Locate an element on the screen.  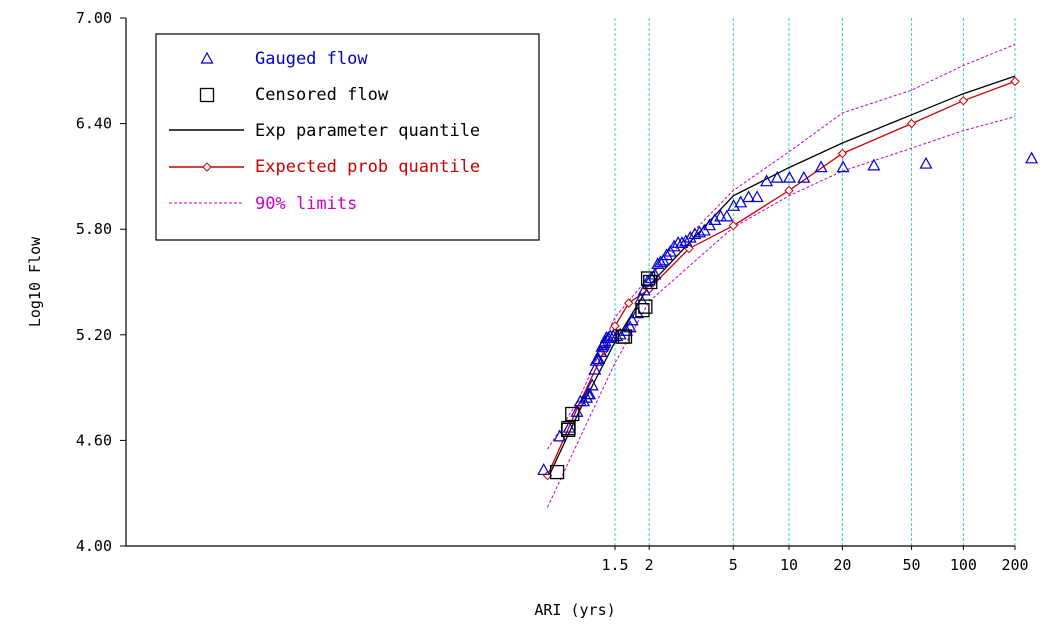
y-tick-label-5.80: 5.80 is located at coordinates (94, 229).